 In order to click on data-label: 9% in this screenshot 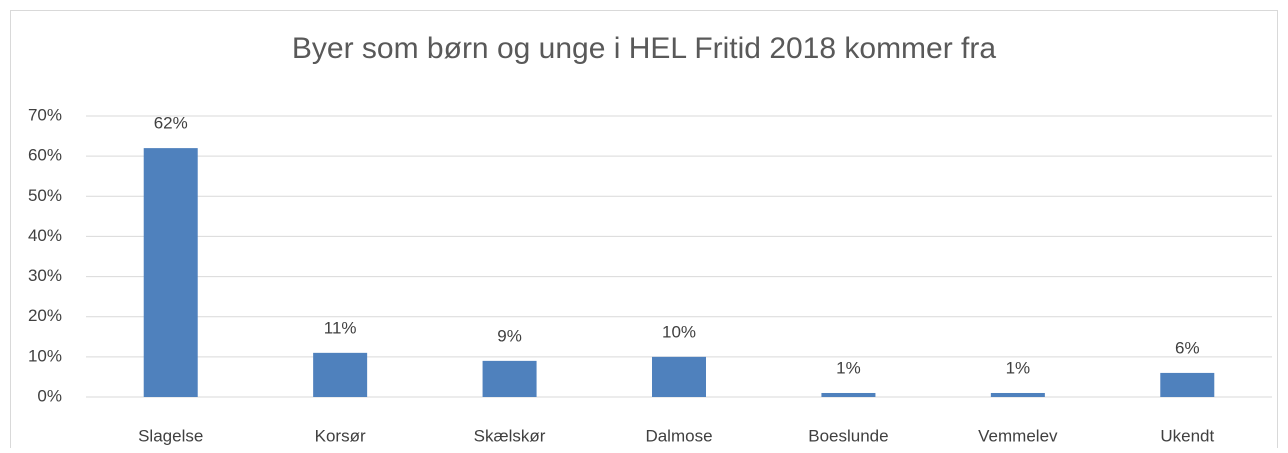, I will do `click(509, 335)`.